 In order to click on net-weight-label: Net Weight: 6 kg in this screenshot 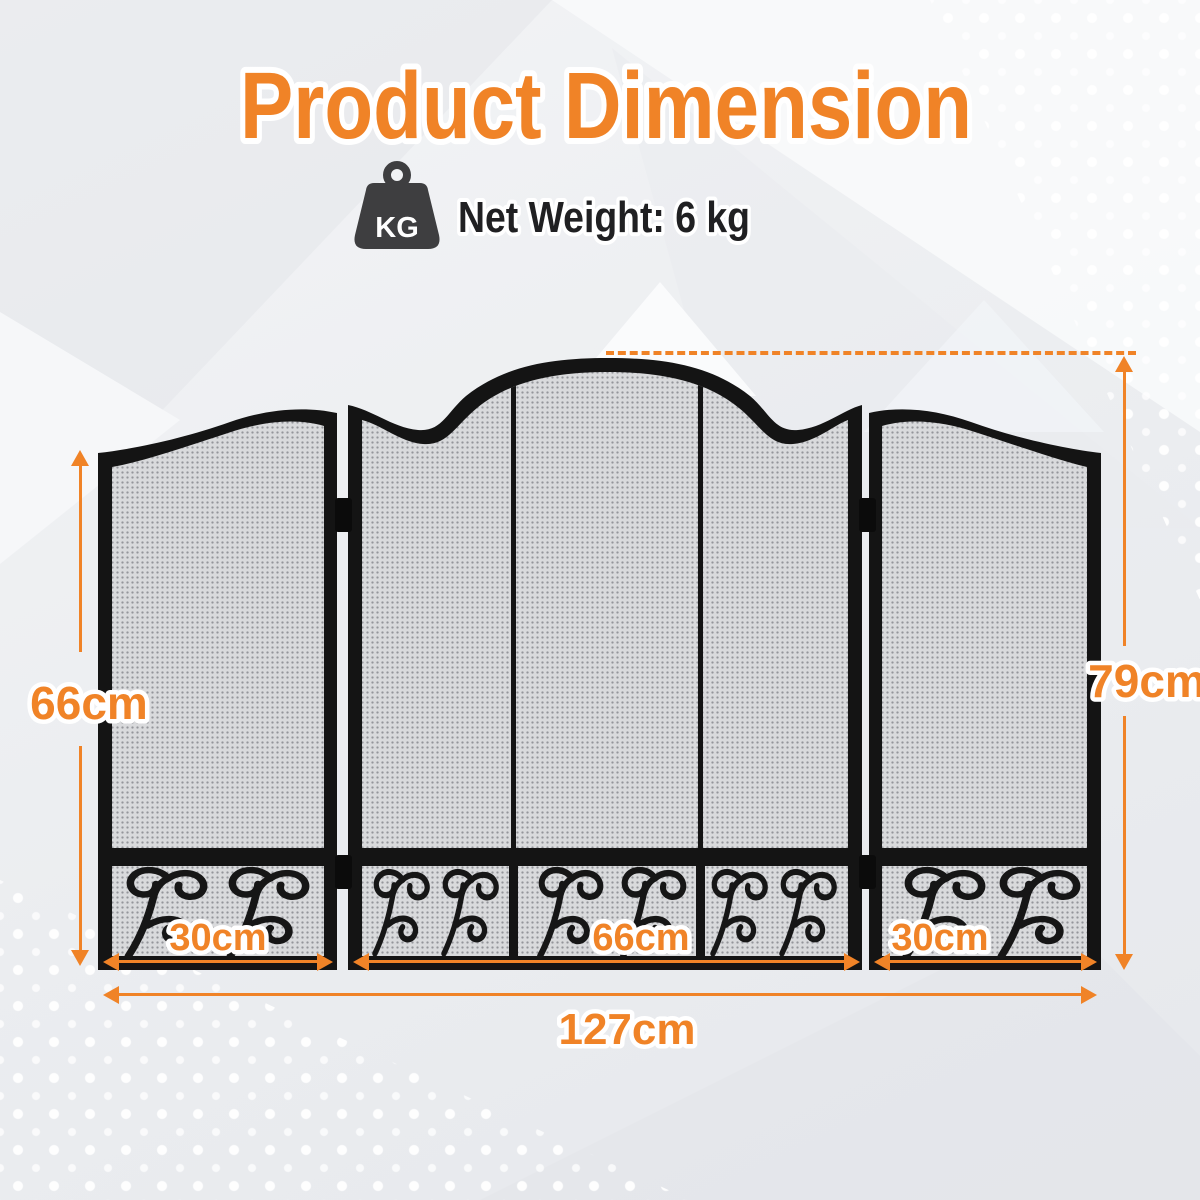, I will do `click(604, 217)`.